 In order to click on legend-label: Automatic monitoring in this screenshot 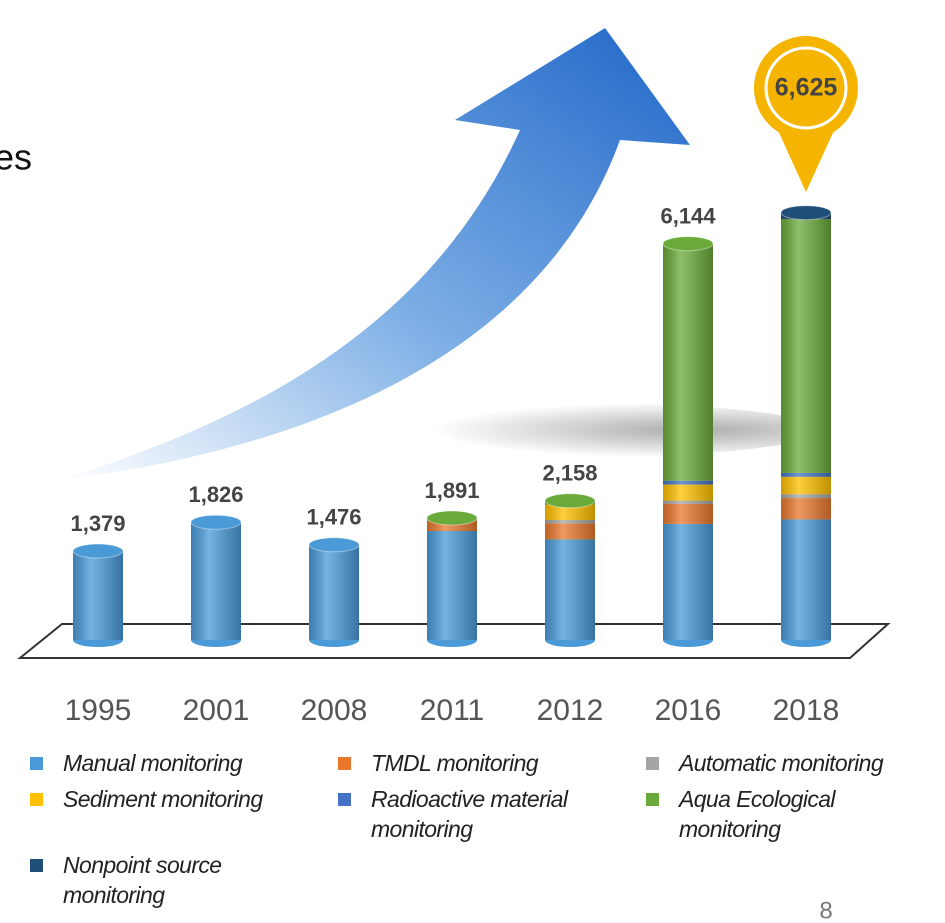, I will do `click(781, 763)`.